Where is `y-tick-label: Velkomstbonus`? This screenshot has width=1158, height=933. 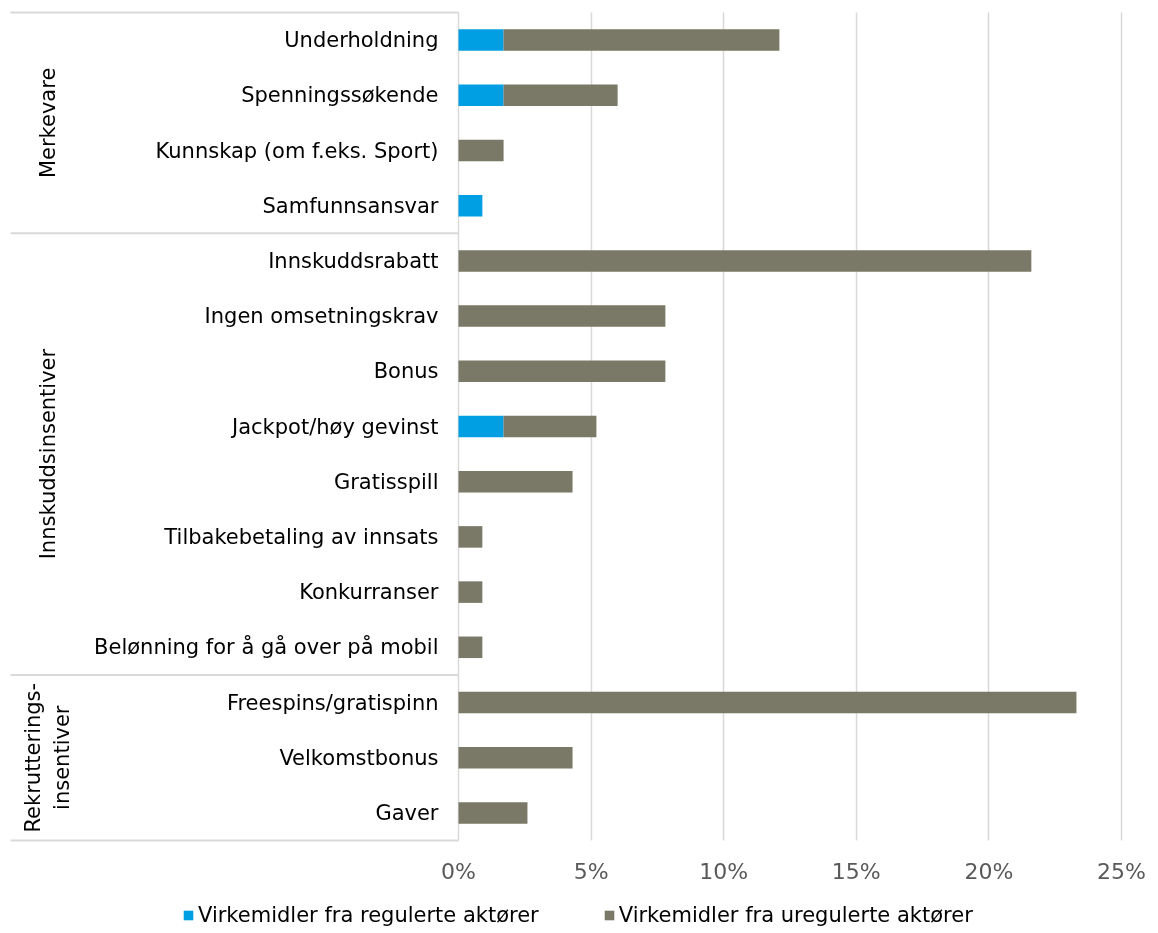
y-tick-label: Velkomstbonus is located at coordinates (359, 757).